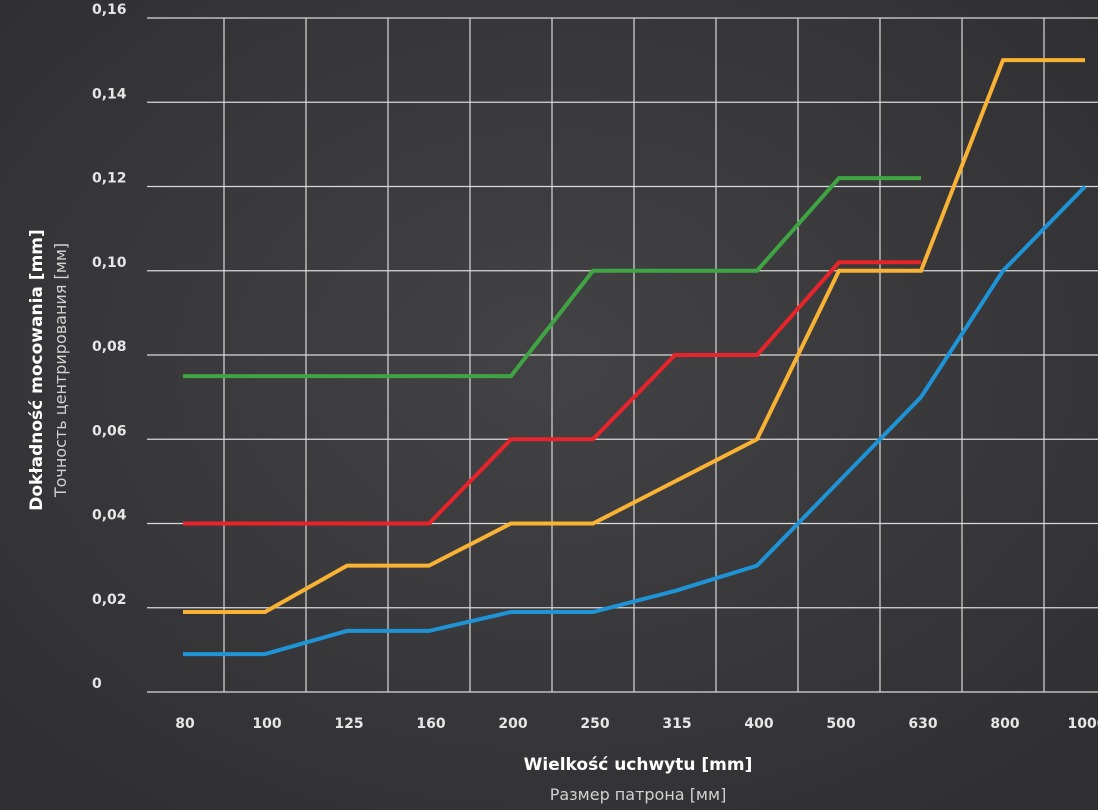 Image resolution: width=1098 pixels, height=810 pixels. I want to click on x-axis-title: Wielkość uchwytu [mm], so click(638, 765).